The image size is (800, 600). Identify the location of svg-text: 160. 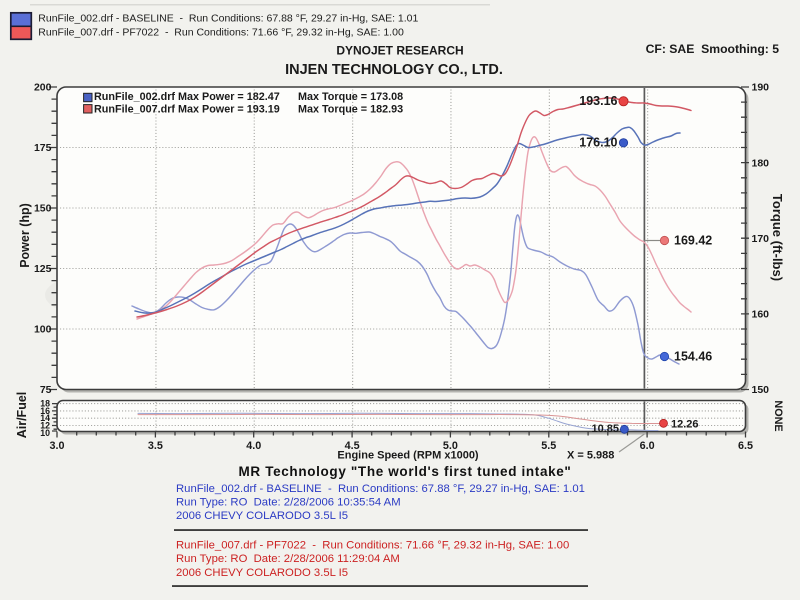
(761, 315).